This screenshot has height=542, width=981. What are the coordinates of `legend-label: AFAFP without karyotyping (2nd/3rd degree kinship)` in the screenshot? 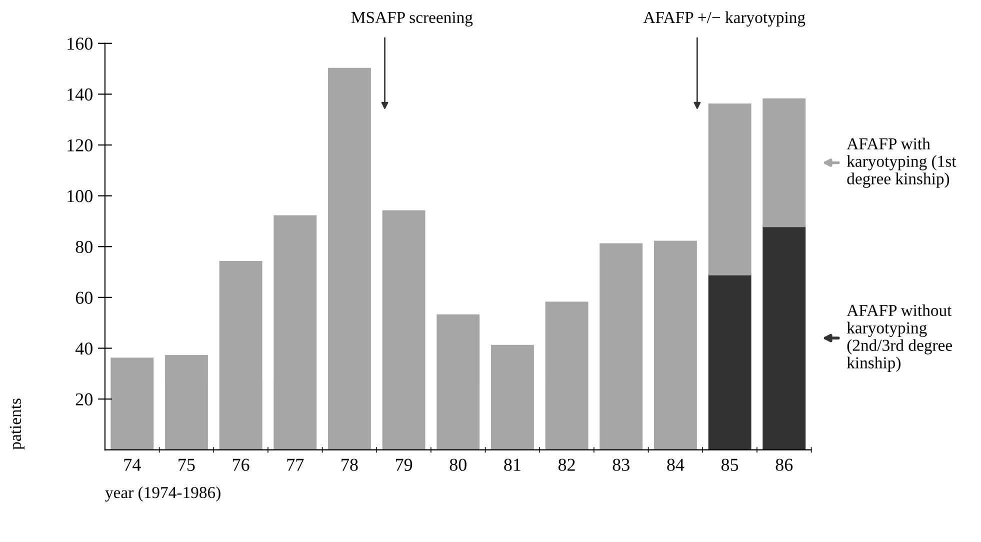 It's located at (899, 338).